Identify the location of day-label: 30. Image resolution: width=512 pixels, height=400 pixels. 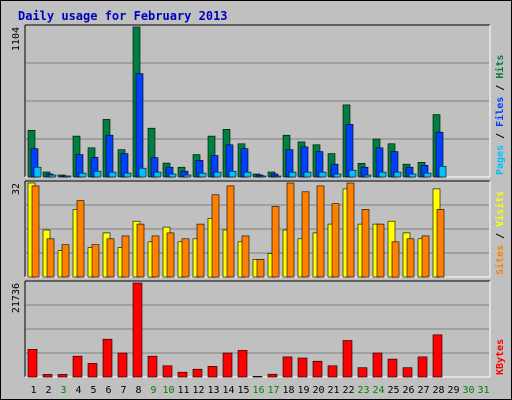
(468, 390).